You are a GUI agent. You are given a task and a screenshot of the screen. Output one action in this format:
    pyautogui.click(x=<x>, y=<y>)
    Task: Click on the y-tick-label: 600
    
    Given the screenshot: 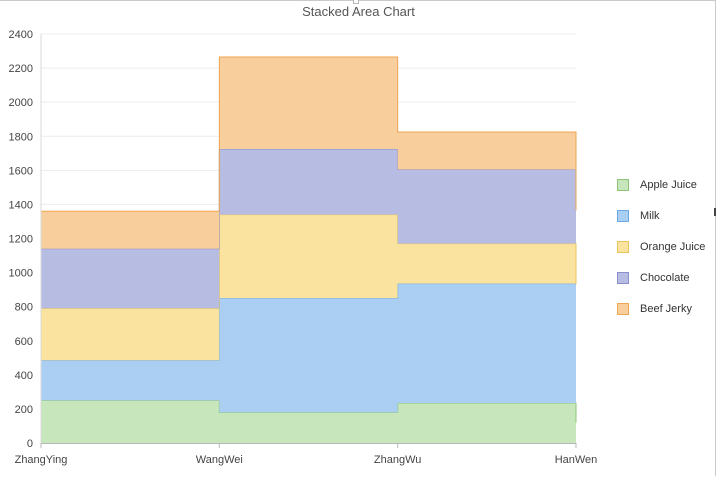 What is the action you would take?
    pyautogui.click(x=24, y=342)
    